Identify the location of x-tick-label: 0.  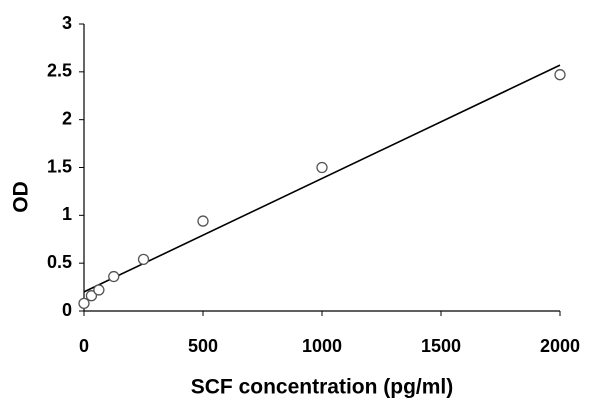
(84, 346).